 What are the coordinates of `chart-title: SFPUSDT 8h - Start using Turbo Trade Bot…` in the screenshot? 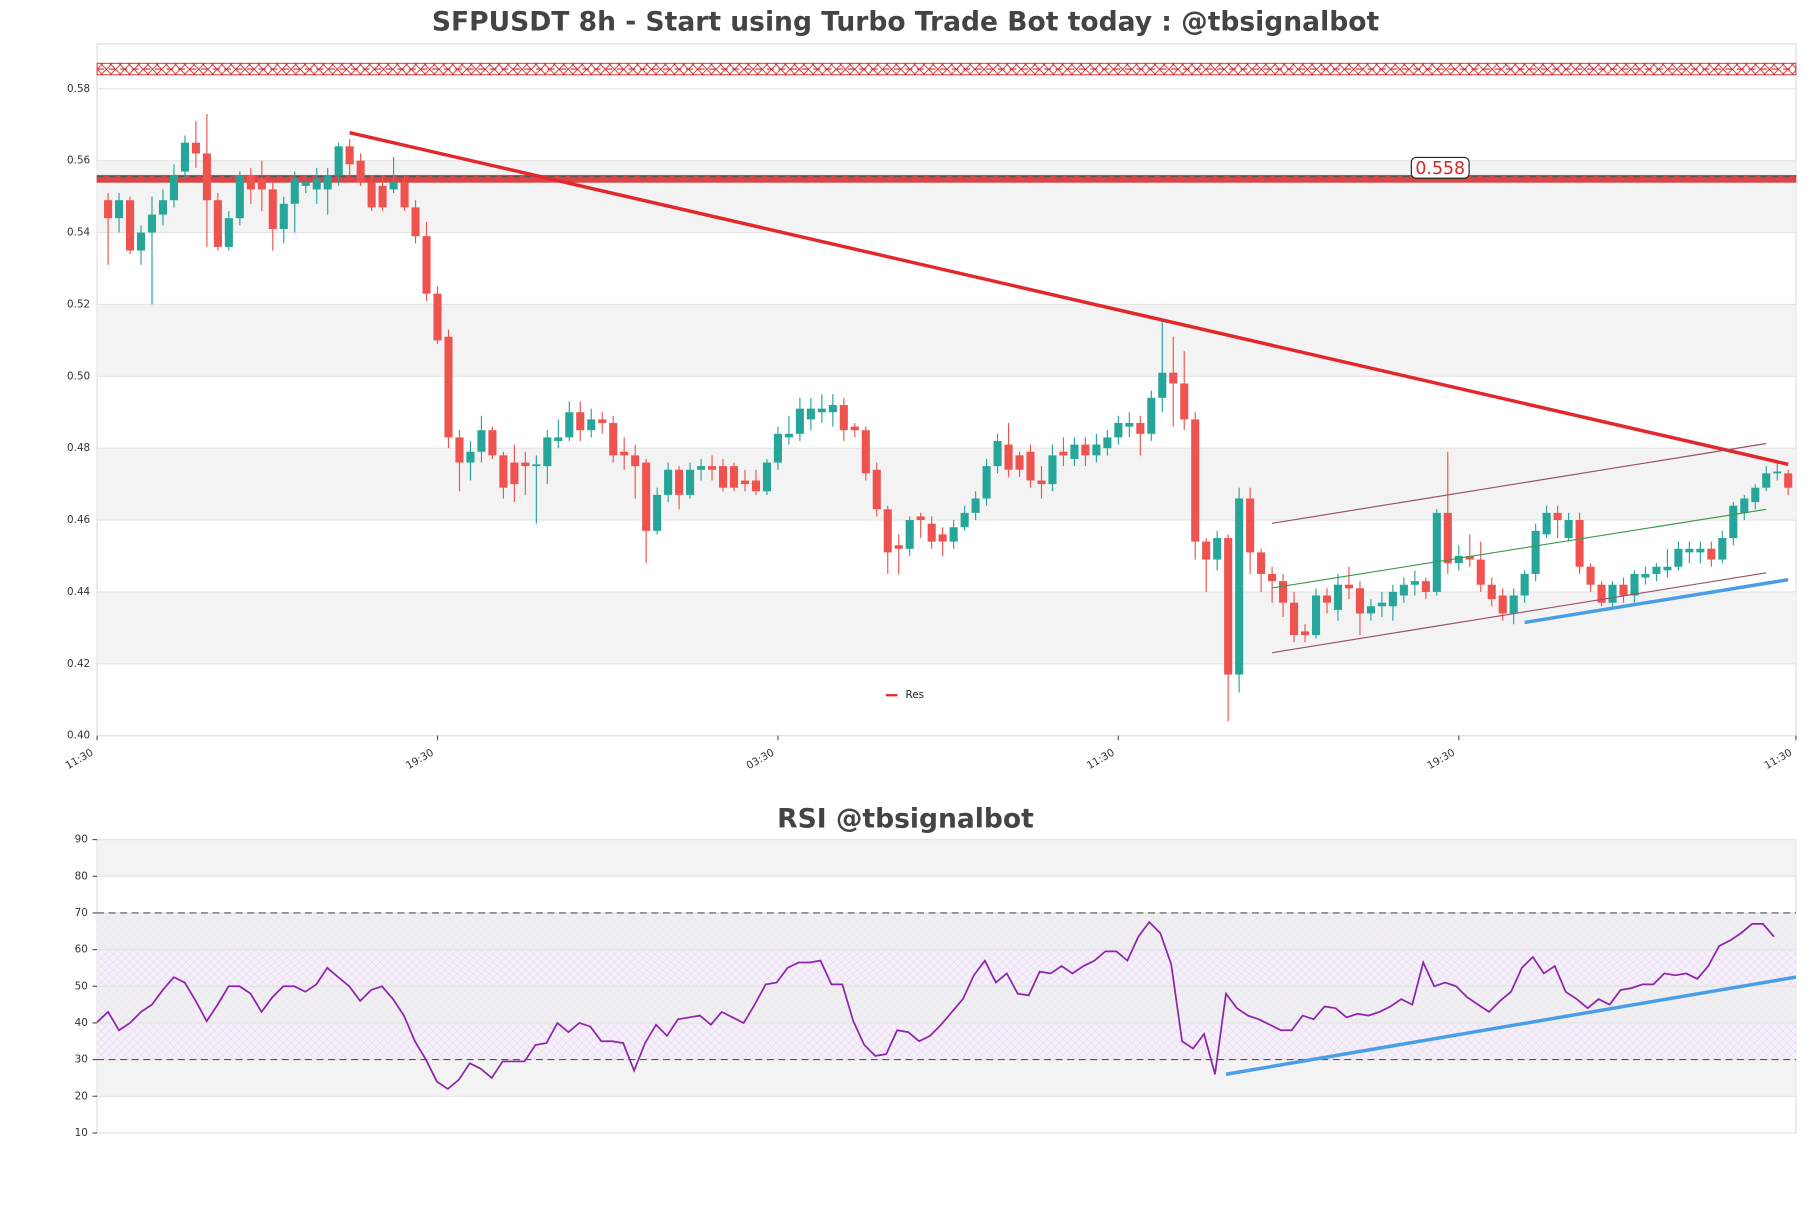 It's located at (906, 22).